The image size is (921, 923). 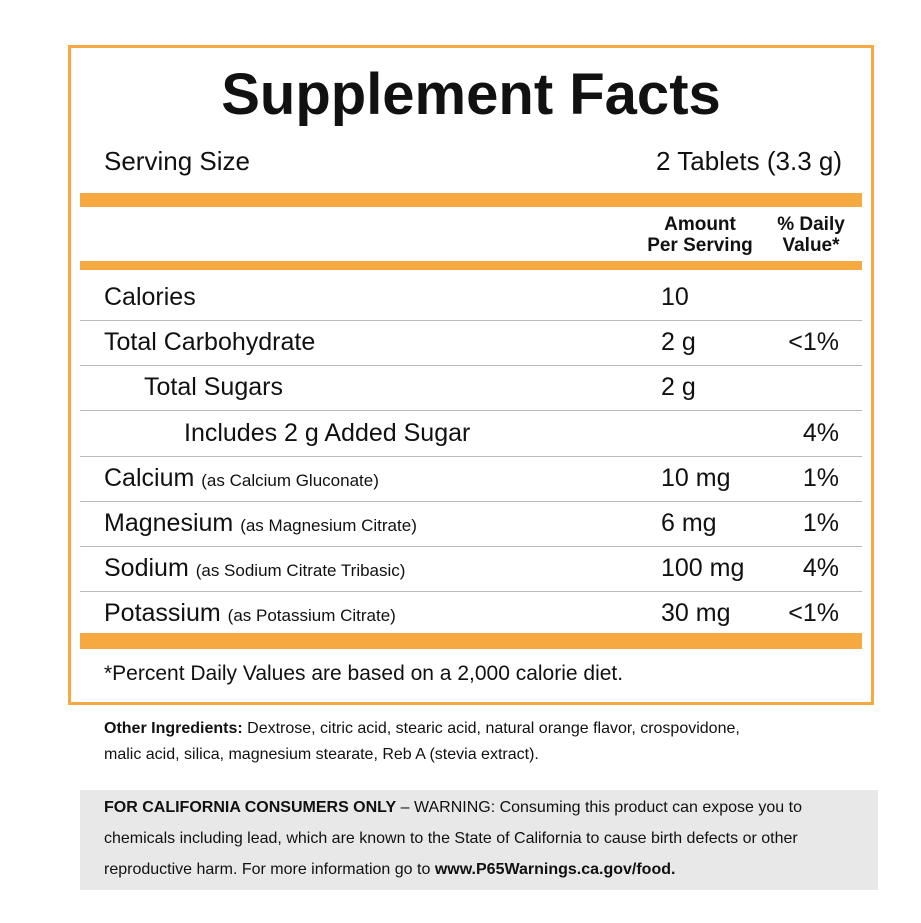 What do you see at coordinates (460, 342) in the screenshot?
I see `nutrient-row: Total Carbohydrate 2 g <1%` at bounding box center [460, 342].